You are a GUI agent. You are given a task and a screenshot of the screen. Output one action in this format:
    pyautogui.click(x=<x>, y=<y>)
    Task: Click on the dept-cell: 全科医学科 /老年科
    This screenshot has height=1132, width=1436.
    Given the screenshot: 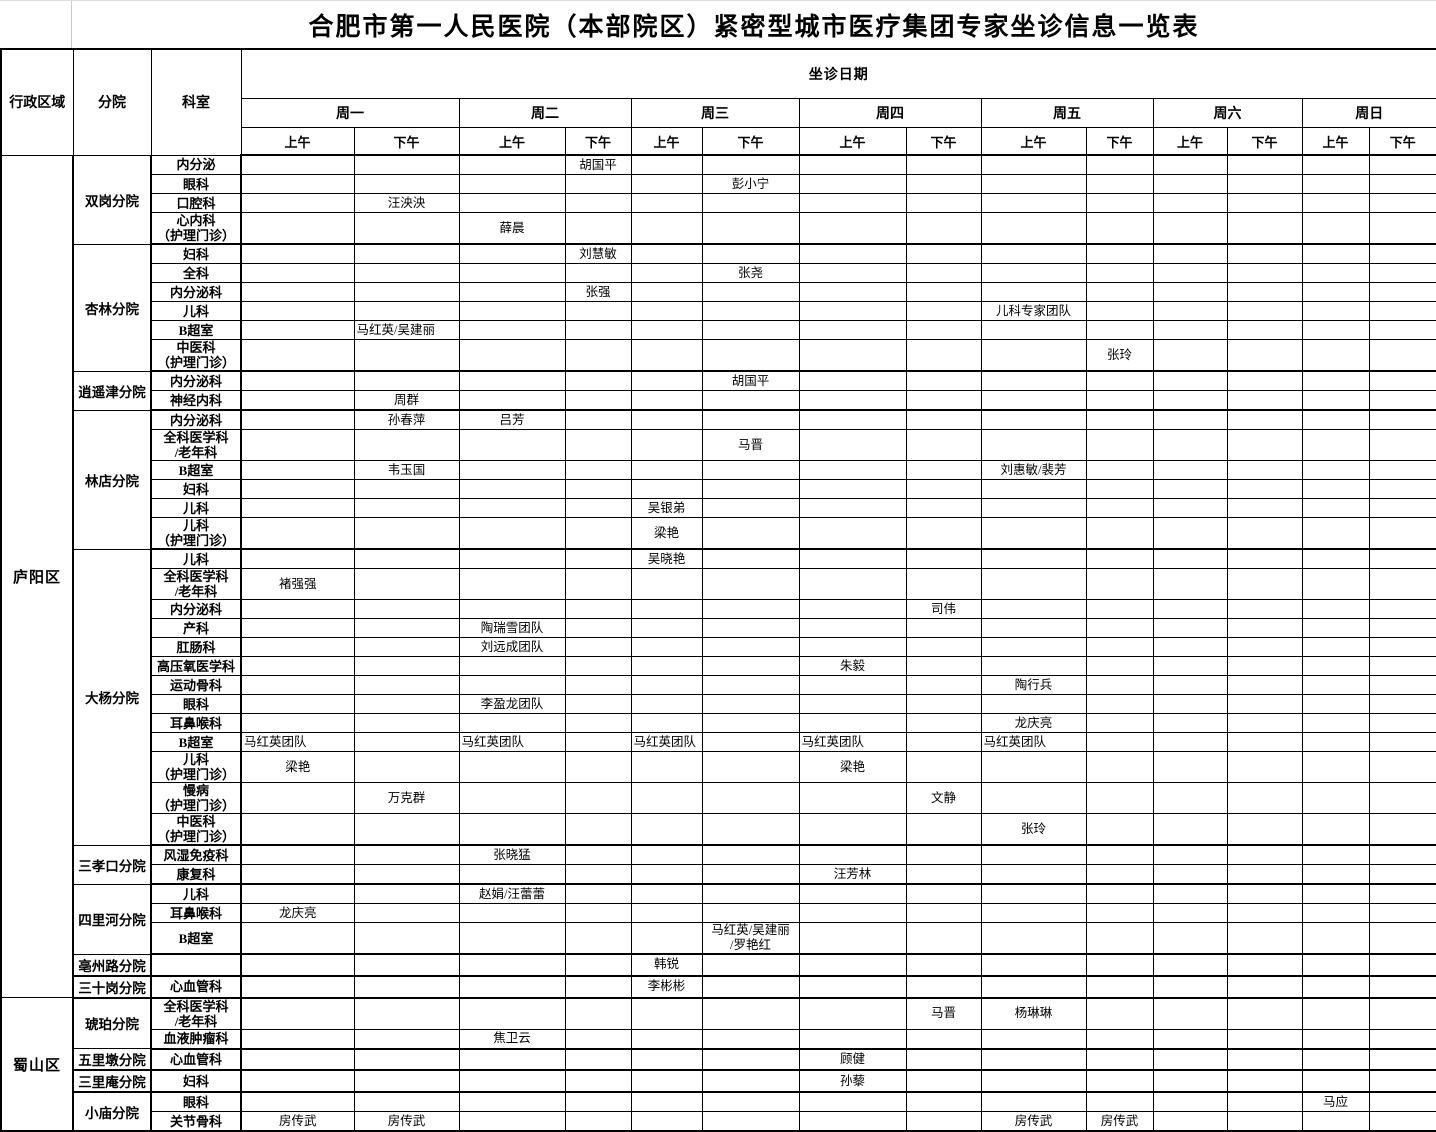 What is the action you would take?
    pyautogui.click(x=196, y=584)
    